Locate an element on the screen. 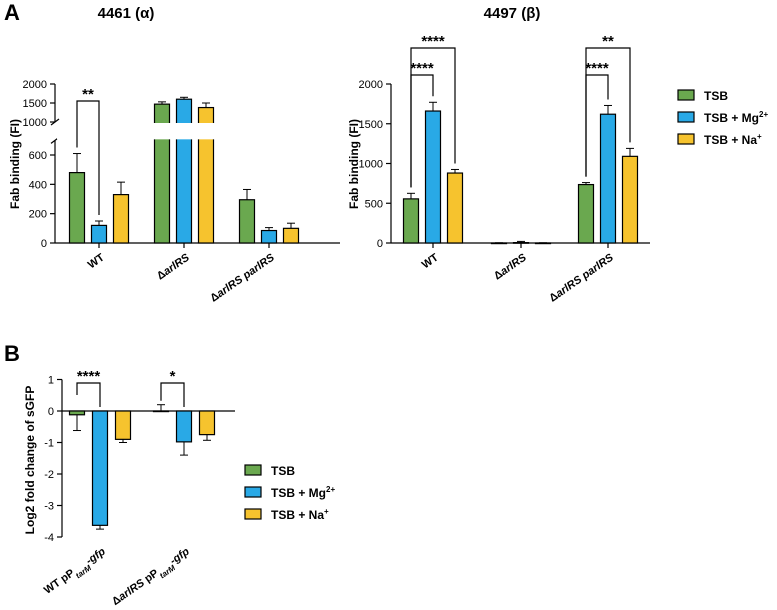 This screenshot has height=610, width=777. chart-a2-xticklabel-1: ΔarlRS is located at coordinates (510, 266).